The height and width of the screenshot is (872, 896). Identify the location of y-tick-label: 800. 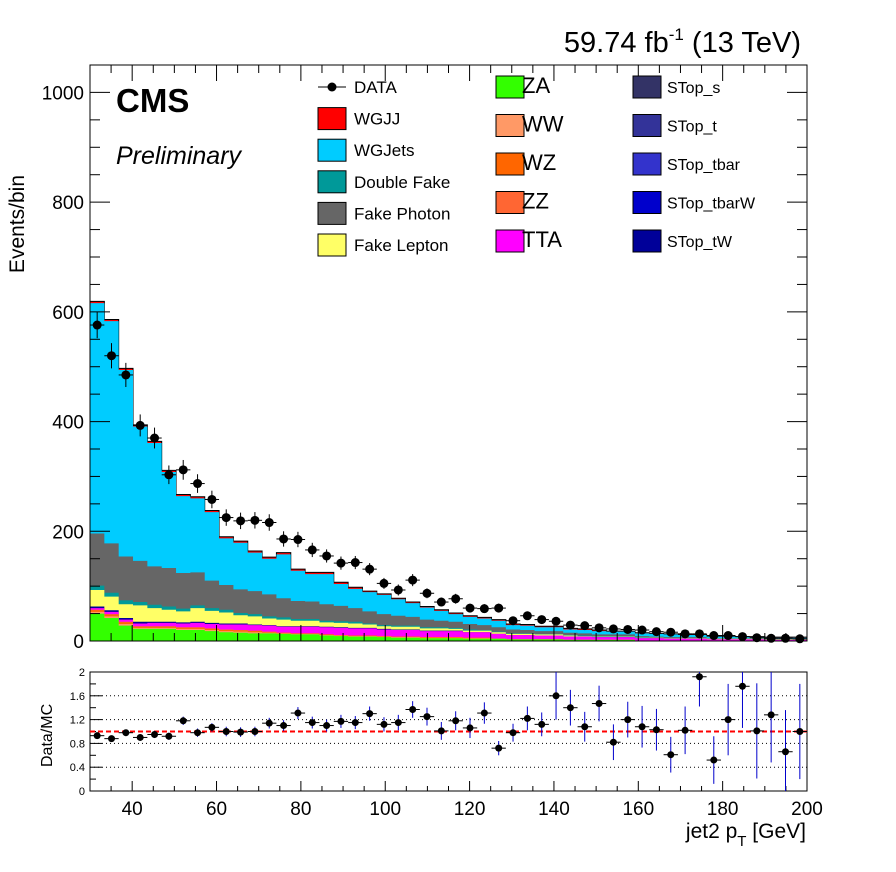
(68, 203).